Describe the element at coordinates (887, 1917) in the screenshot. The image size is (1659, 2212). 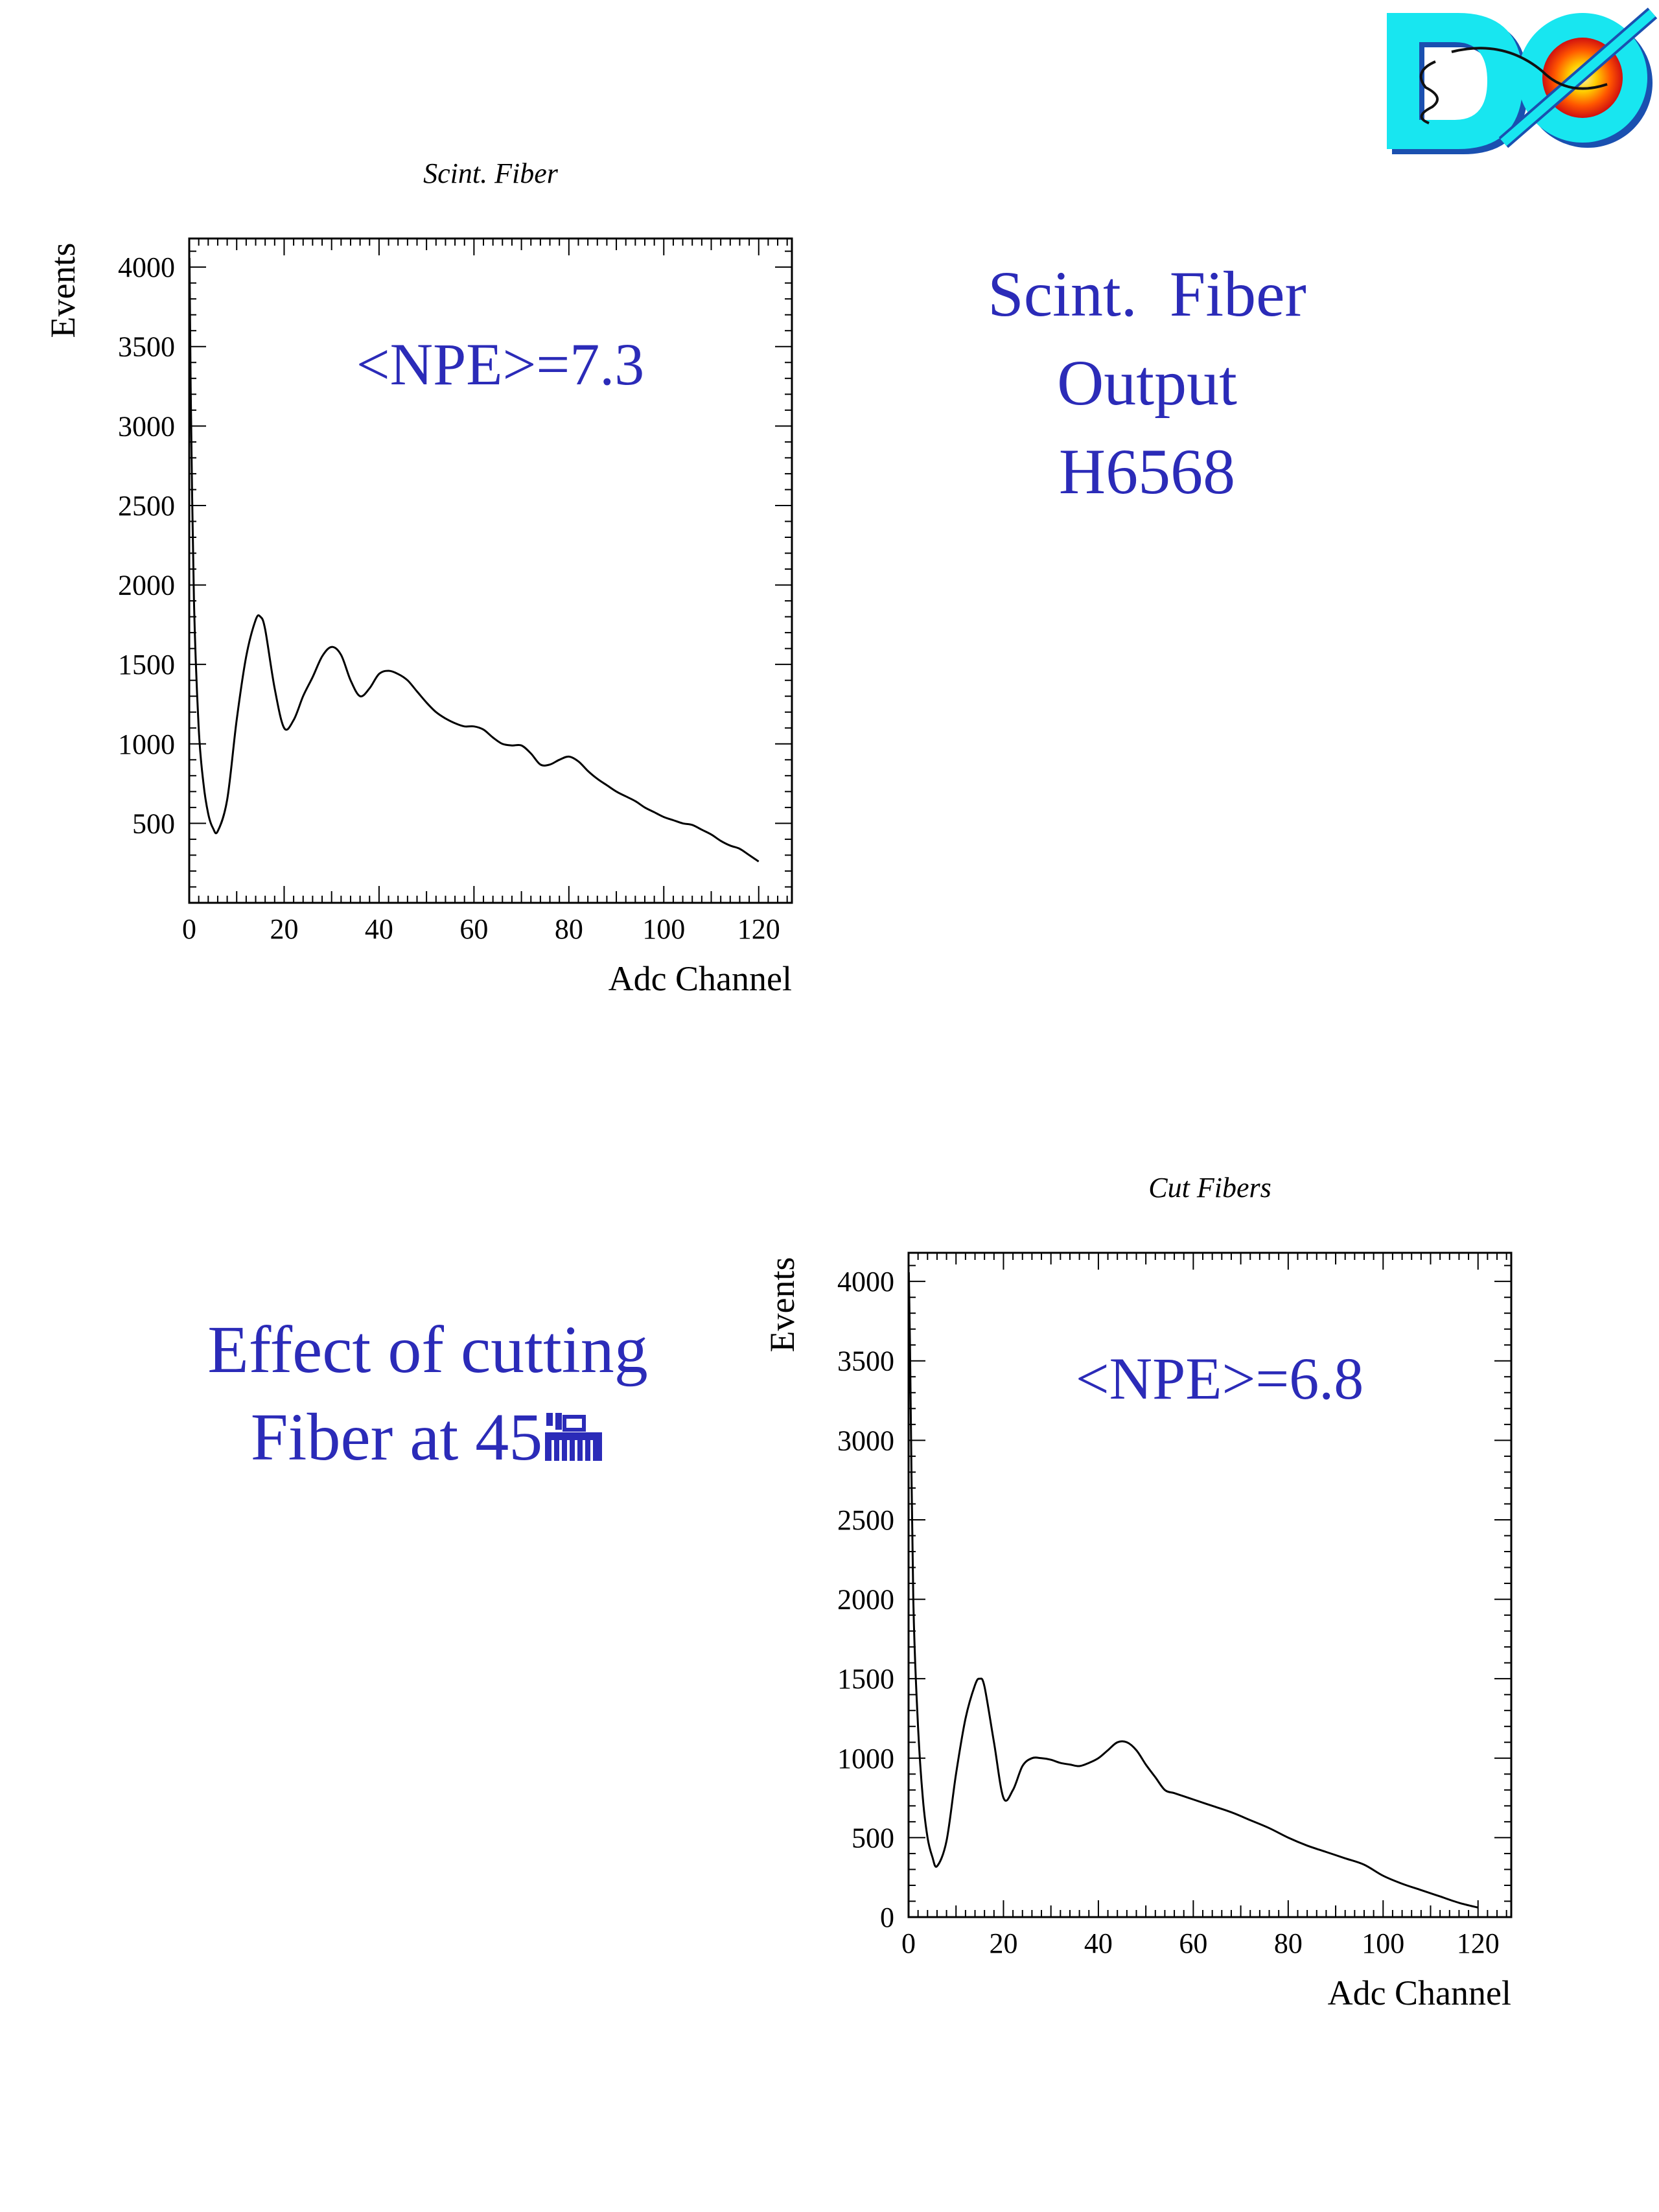
I see `y-tick-label: 0` at that location.